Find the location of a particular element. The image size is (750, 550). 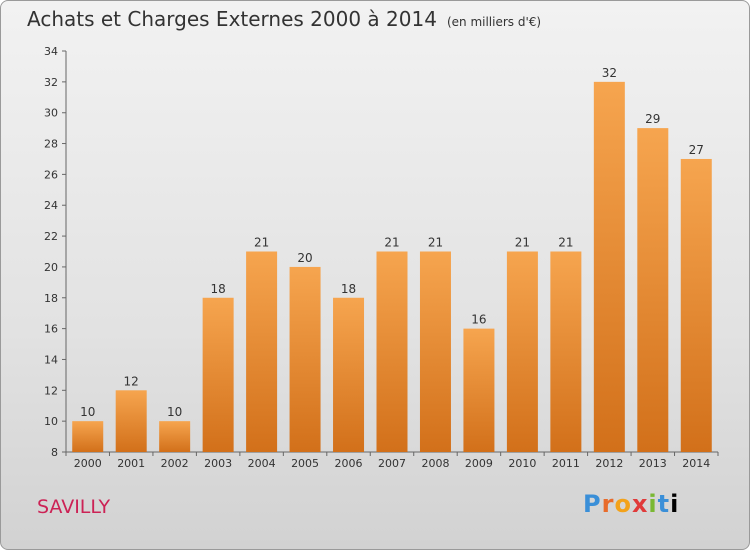

bar-2010 is located at coordinates (522, 352).